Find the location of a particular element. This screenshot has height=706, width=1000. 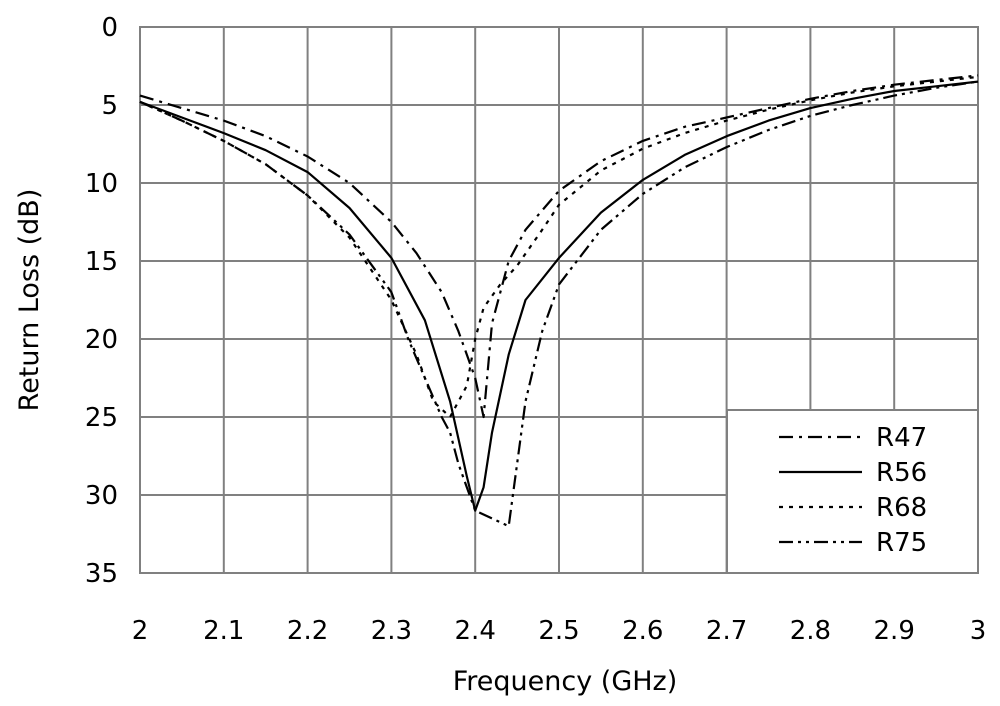

legend-label-r56: R56 is located at coordinates (901, 473).